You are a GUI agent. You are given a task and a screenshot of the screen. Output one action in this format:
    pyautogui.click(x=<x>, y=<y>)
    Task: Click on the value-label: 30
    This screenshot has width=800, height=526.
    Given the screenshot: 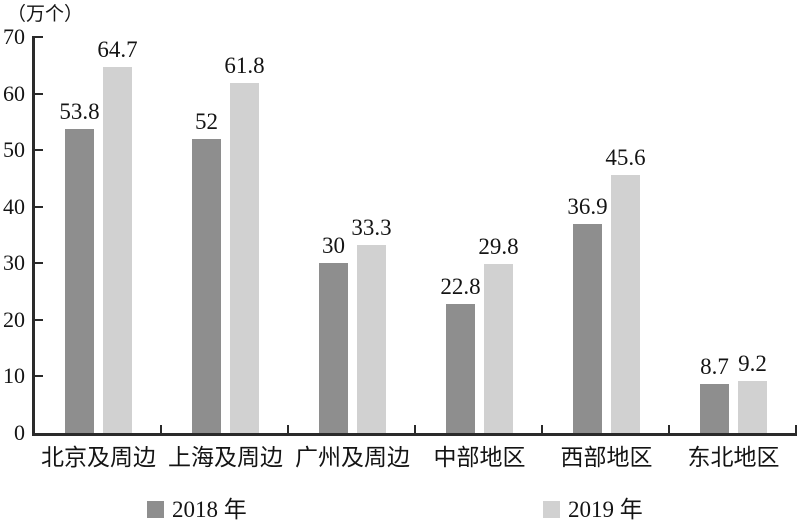 What is the action you would take?
    pyautogui.click(x=333, y=246)
    